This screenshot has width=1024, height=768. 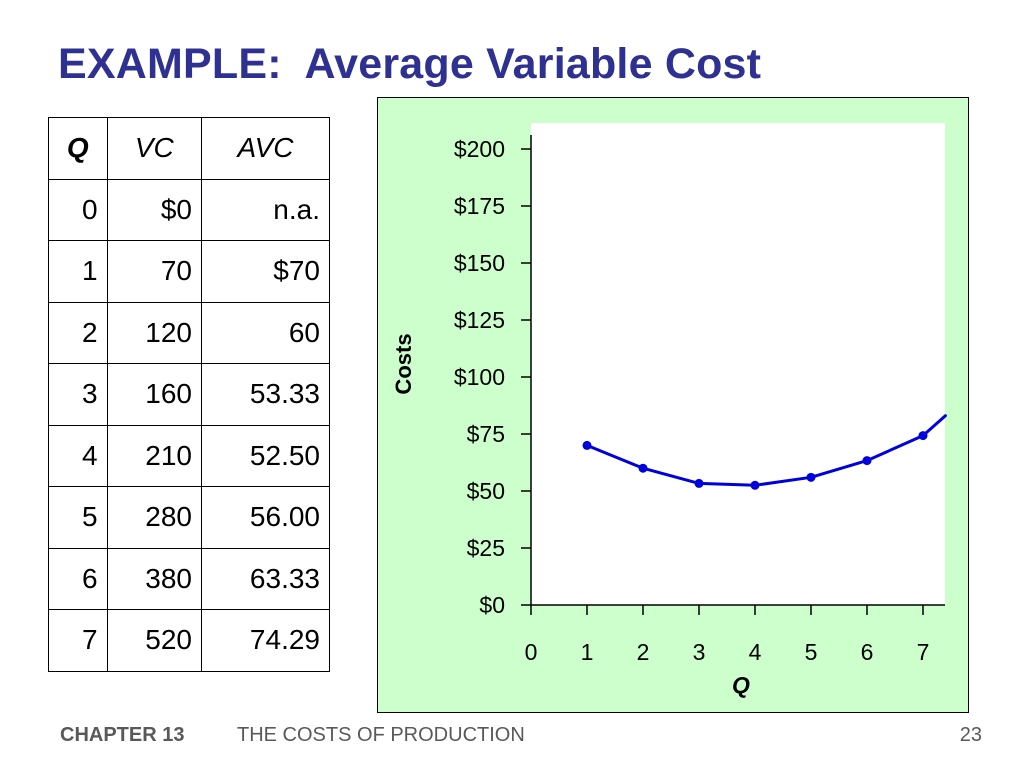 What do you see at coordinates (479, 149) in the screenshot?
I see `y-tick-label: $200` at bounding box center [479, 149].